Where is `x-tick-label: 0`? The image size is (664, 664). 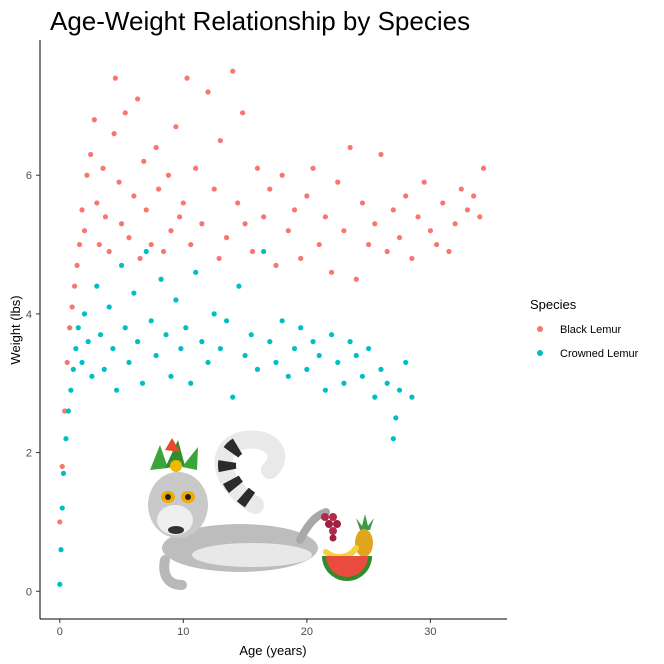
x-tick-label: 0 is located at coordinates (60, 632).